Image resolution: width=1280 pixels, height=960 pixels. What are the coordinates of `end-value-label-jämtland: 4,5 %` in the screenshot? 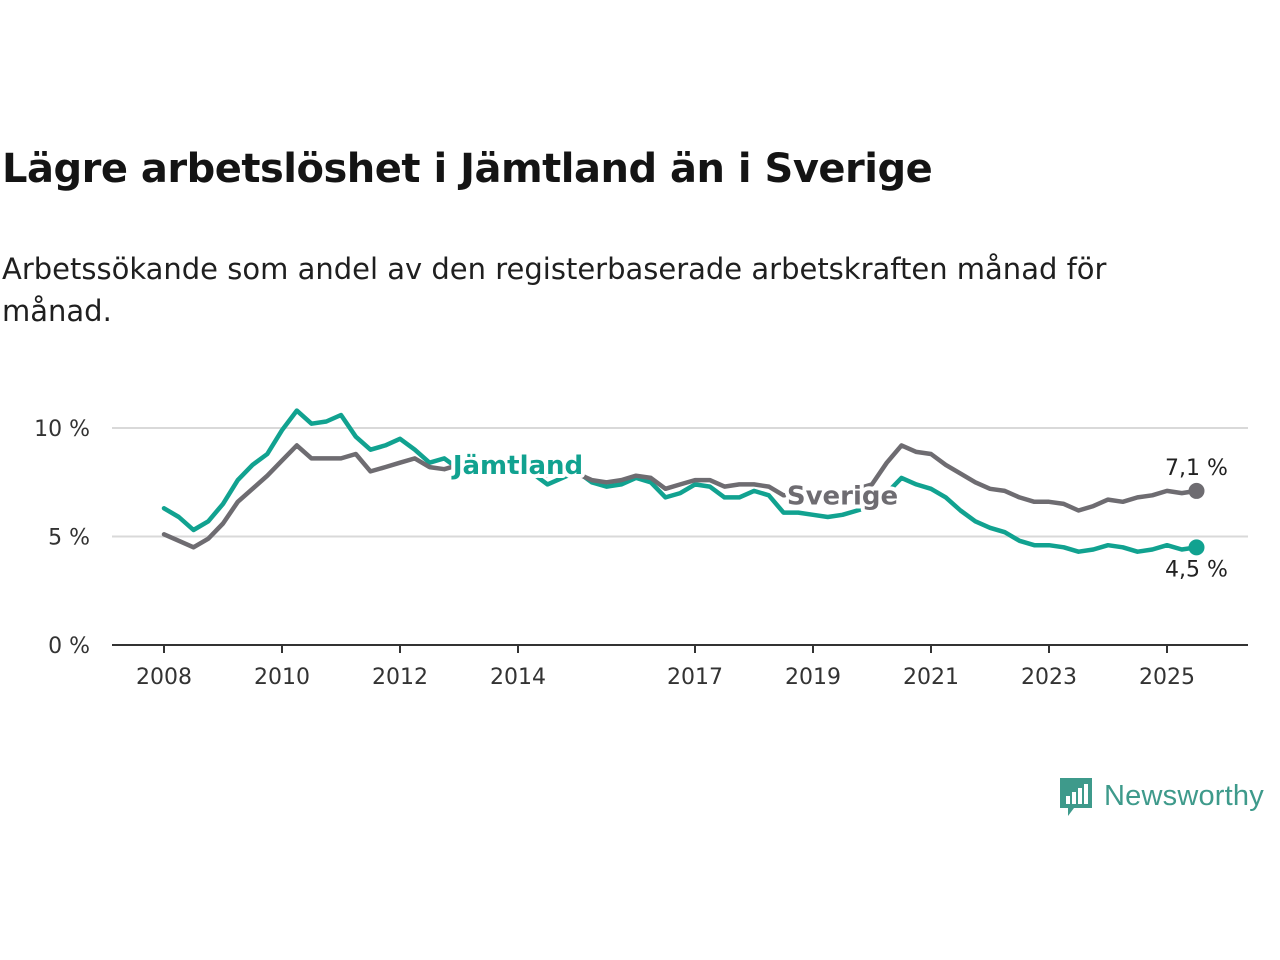 It's located at (1196, 569).